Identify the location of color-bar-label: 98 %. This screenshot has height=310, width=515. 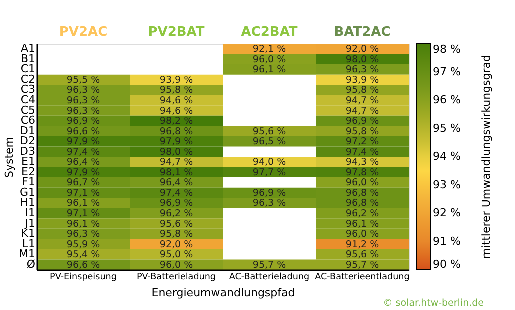
(447, 49).